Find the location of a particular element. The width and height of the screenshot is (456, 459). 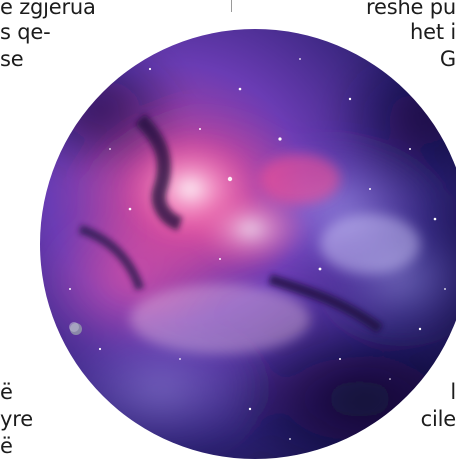

right-text-line-3: G is located at coordinates (447, 59).